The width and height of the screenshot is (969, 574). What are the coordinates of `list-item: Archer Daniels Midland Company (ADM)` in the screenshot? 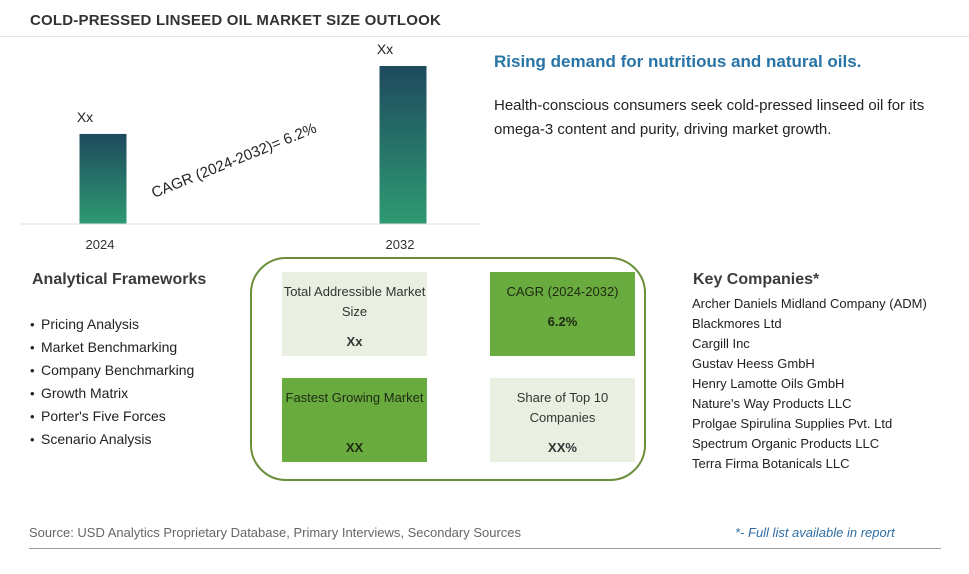 It's located at (809, 303).